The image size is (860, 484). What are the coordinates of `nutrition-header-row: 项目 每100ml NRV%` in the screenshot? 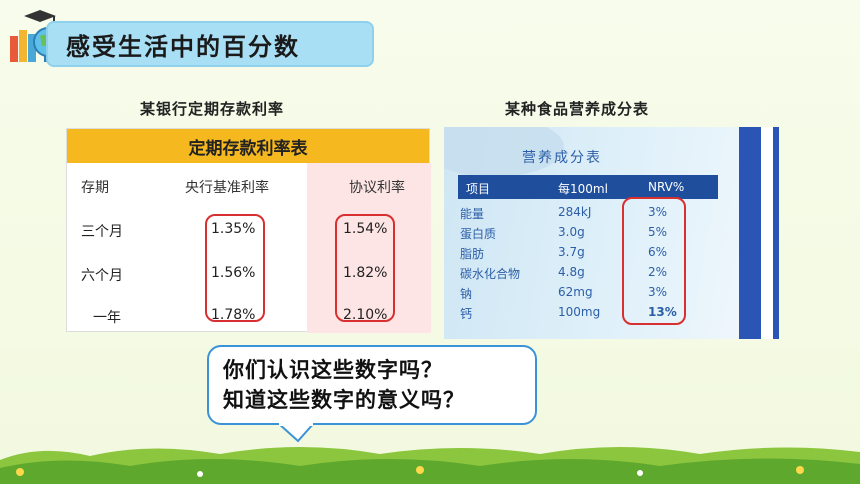 It's located at (588, 187).